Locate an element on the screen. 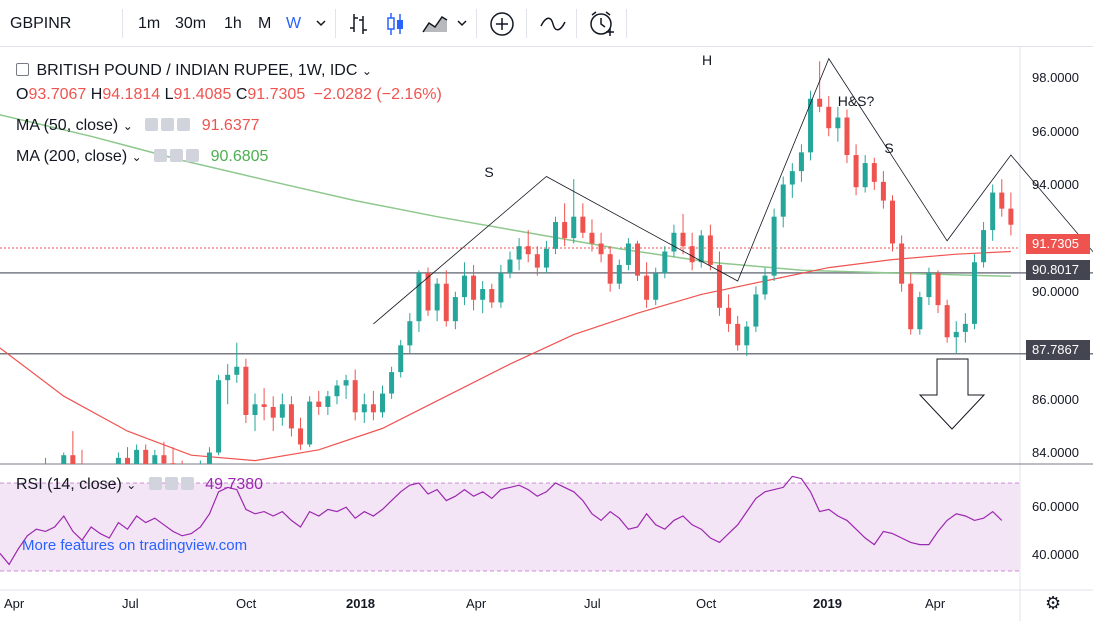 This screenshot has width=1093, height=621. compare-icon is located at coordinates (553, 23).